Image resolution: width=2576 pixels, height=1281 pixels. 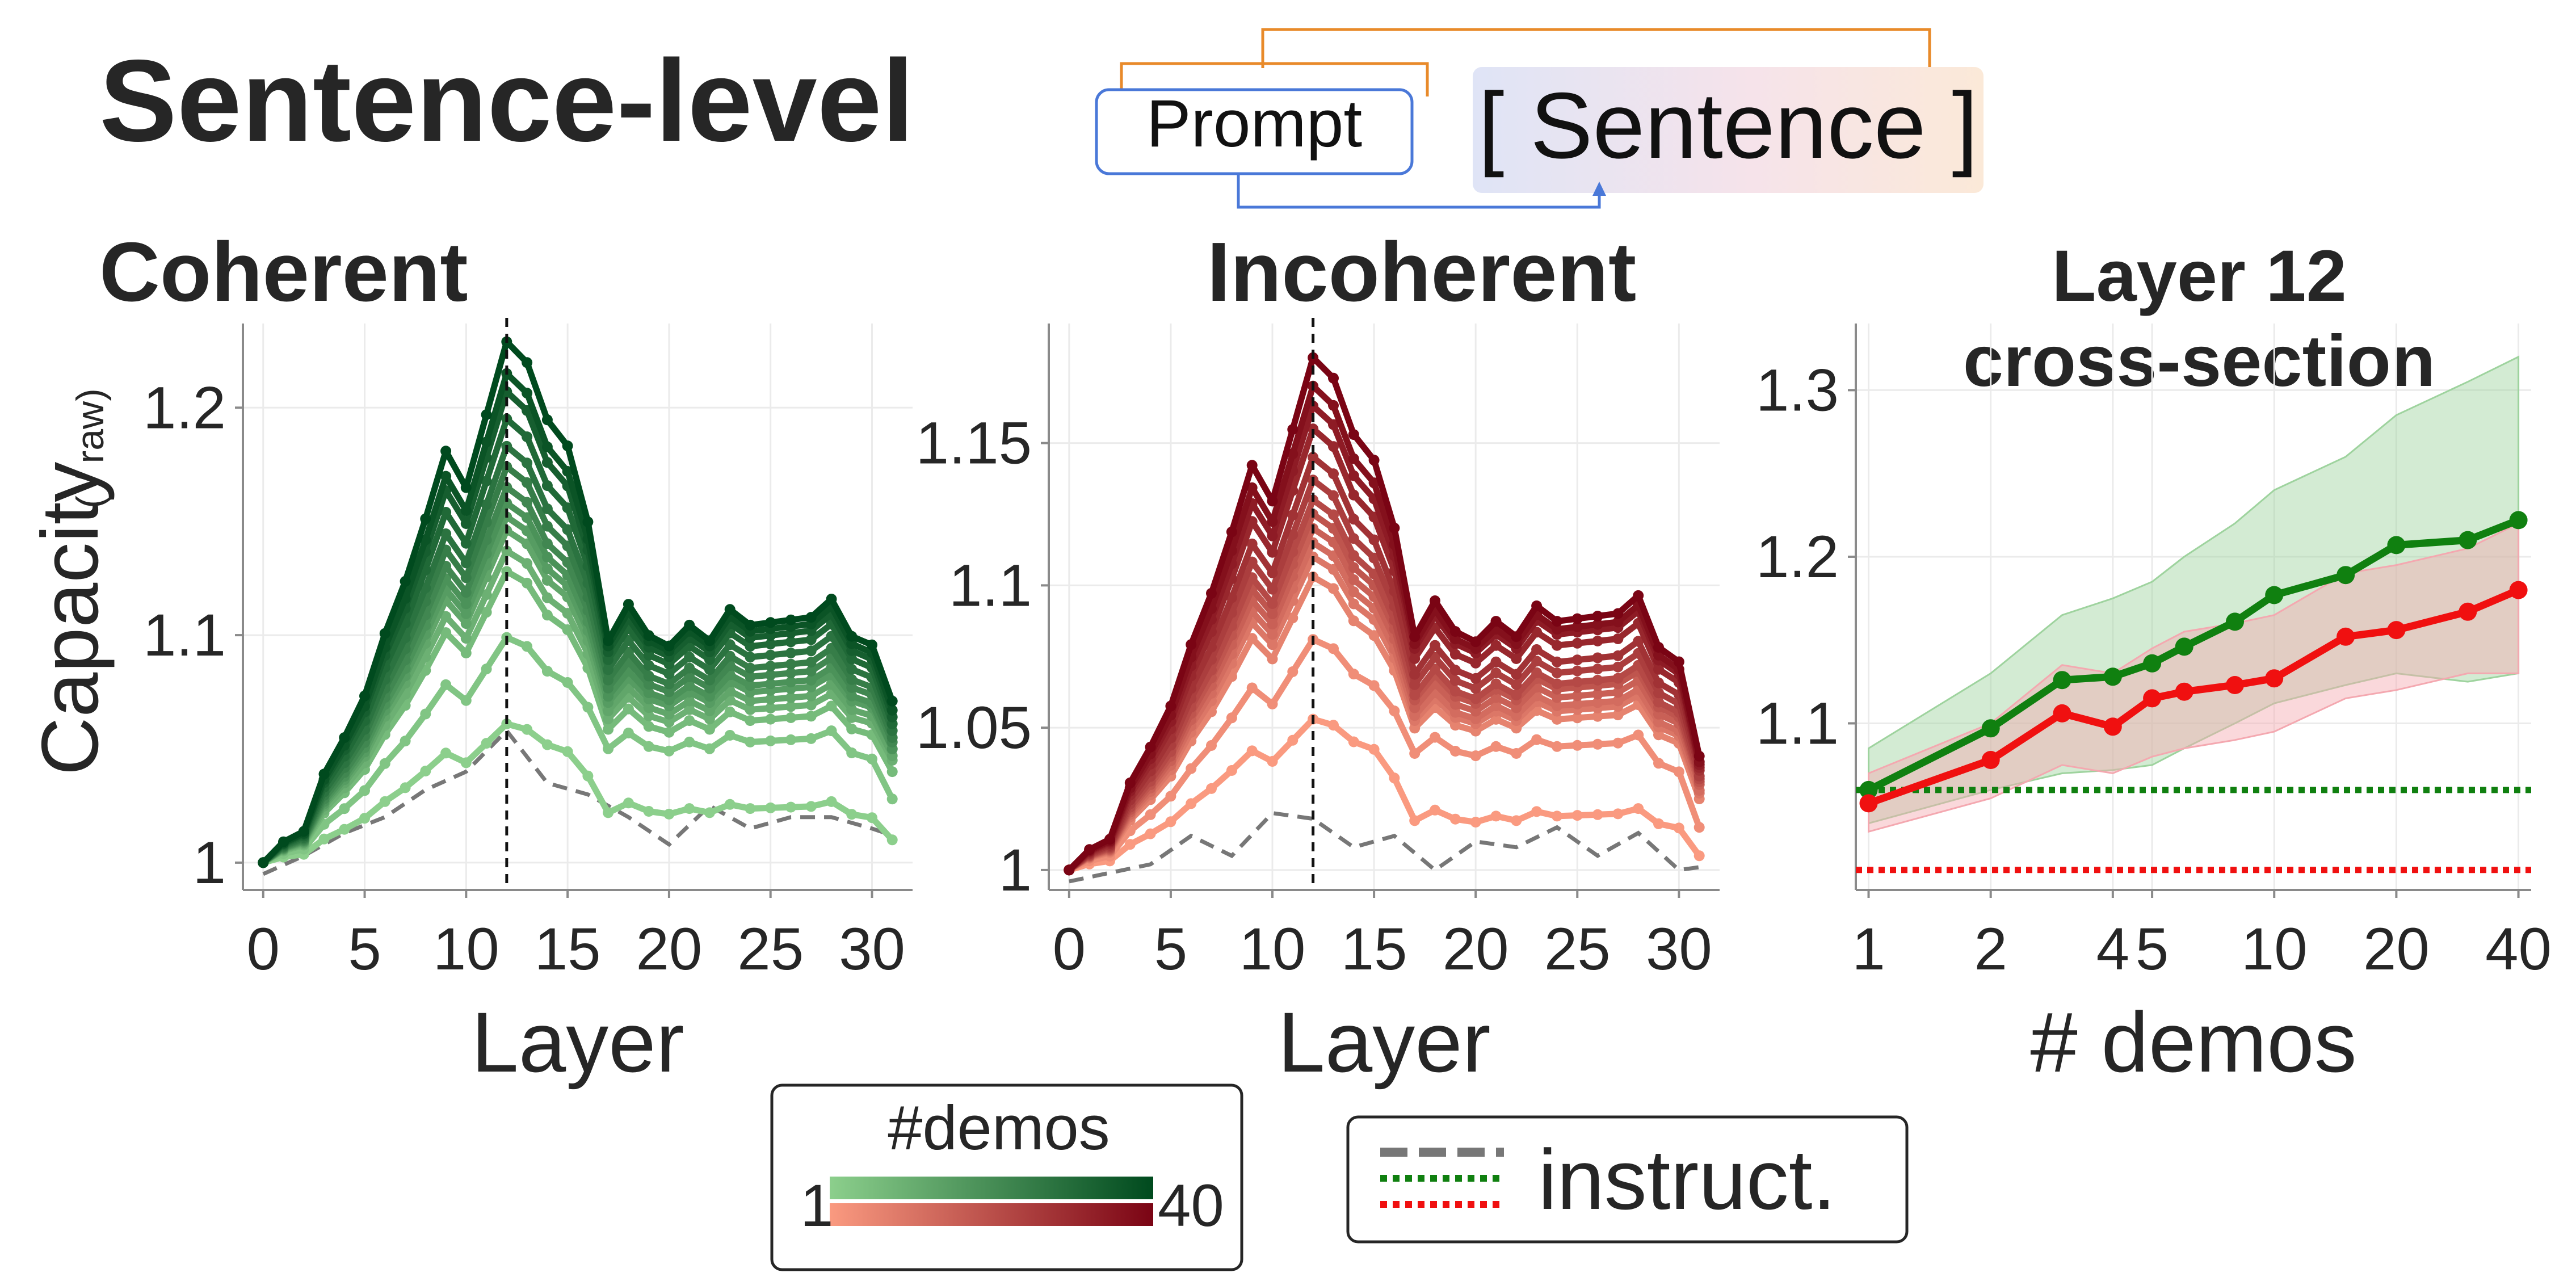 I want to click on prompt-box, so click(x=1254, y=131).